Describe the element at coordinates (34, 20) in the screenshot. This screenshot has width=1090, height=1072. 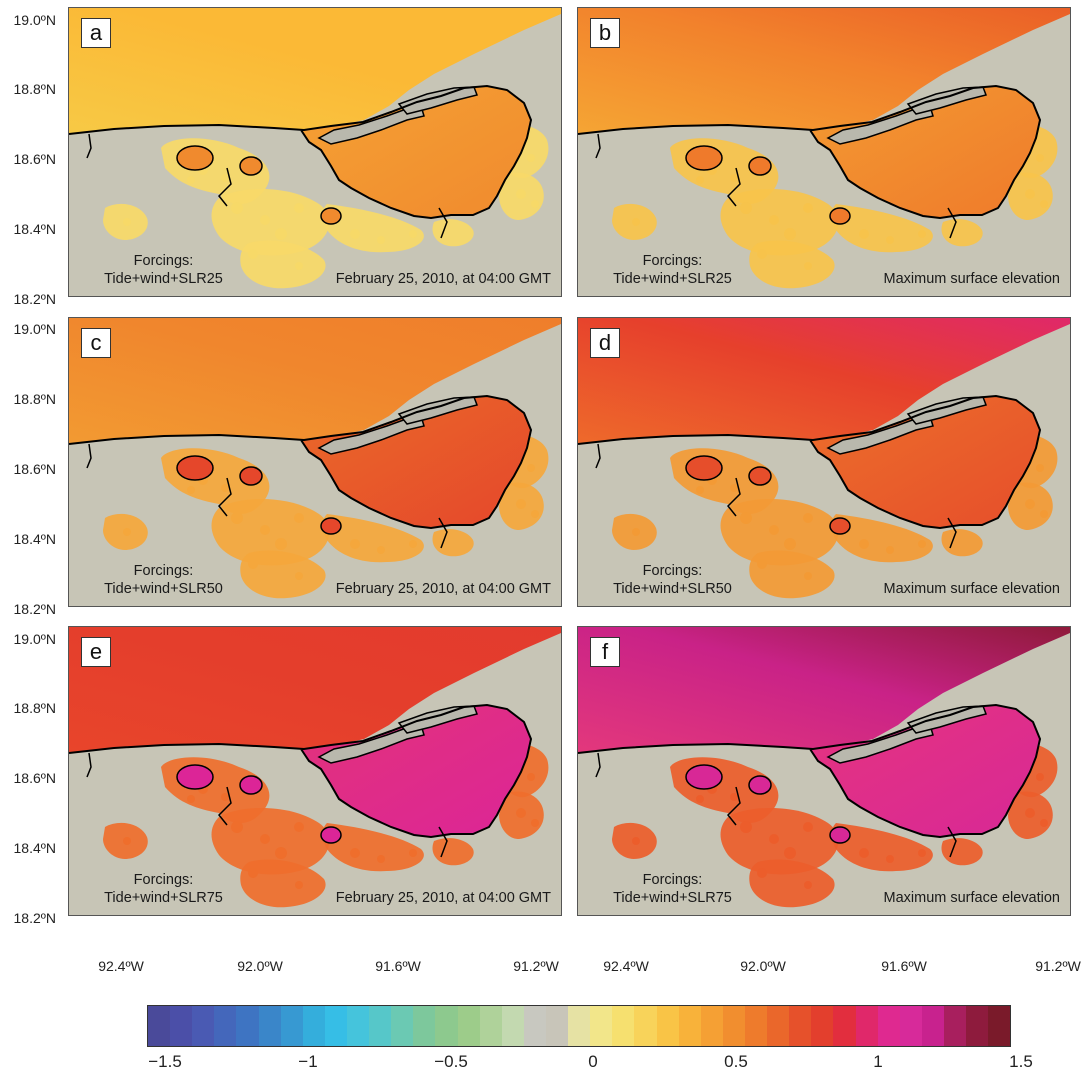
I see `y-tick-label: 19.0ºN` at that location.